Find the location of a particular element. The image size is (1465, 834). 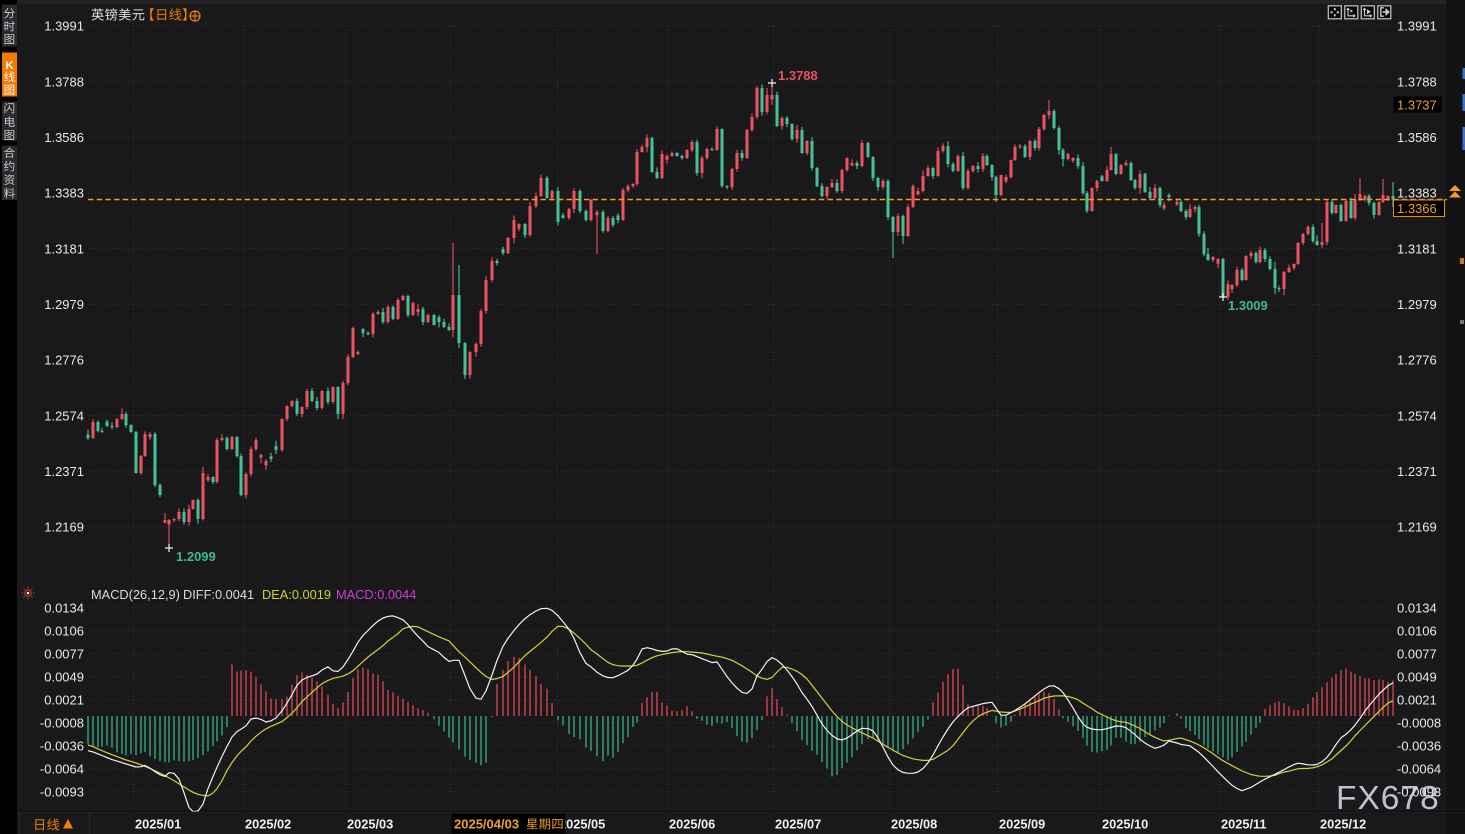

svg-text: FX678 is located at coordinates (1388, 798).